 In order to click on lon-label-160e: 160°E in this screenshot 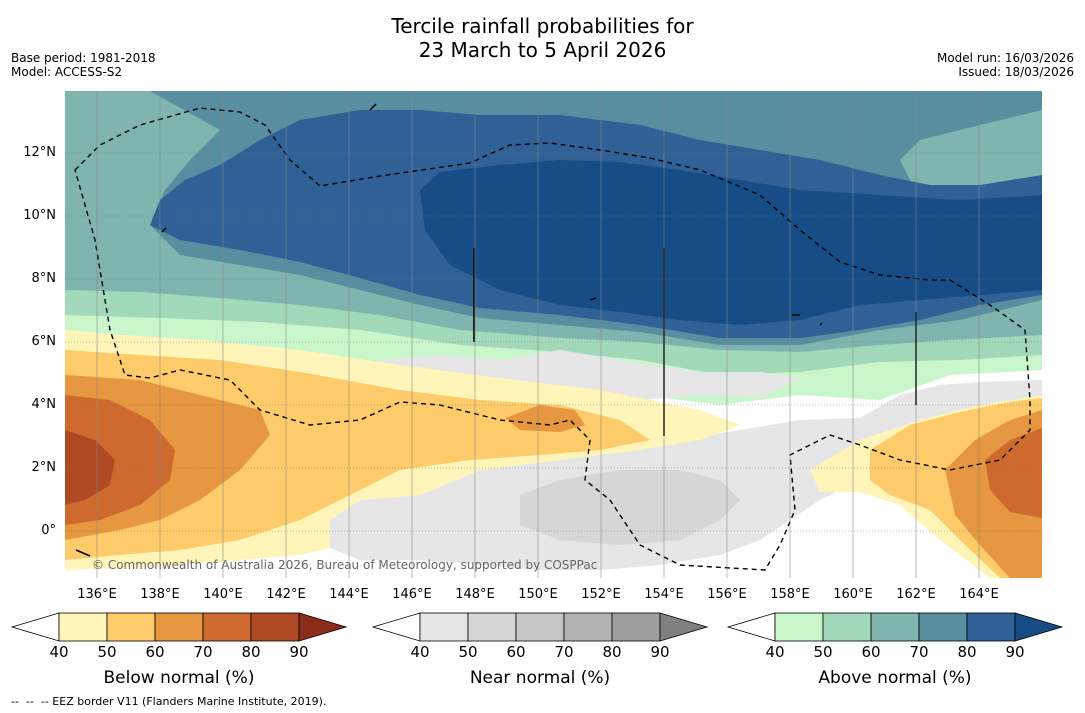, I will do `click(853, 594)`.